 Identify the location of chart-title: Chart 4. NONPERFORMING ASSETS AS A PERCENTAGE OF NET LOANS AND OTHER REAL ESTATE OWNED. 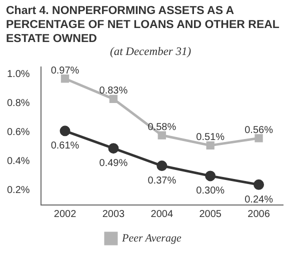
(143, 25).